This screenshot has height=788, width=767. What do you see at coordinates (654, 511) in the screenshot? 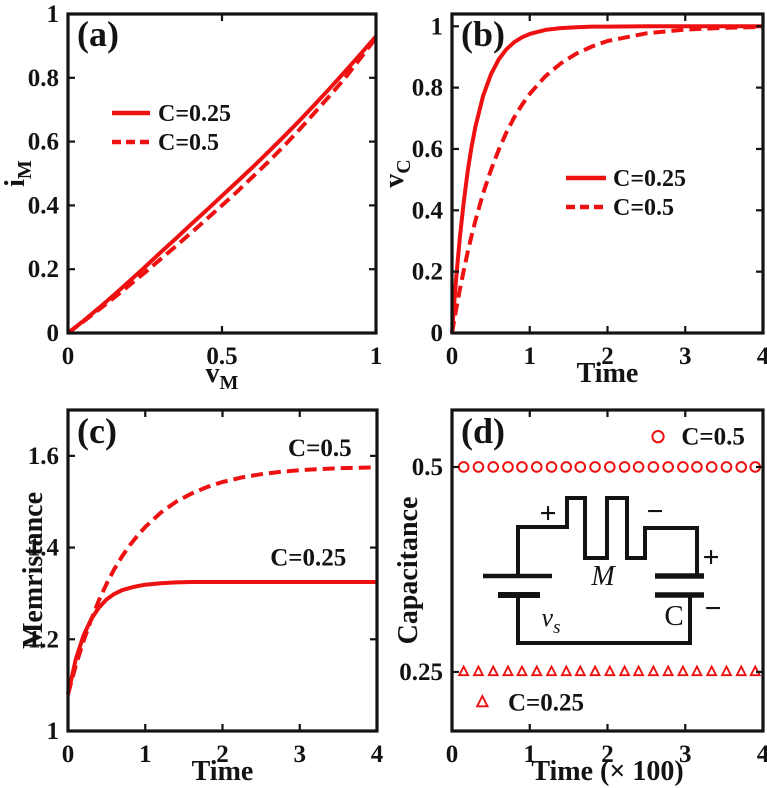
I see `memristor-minus-sign: −` at bounding box center [654, 511].